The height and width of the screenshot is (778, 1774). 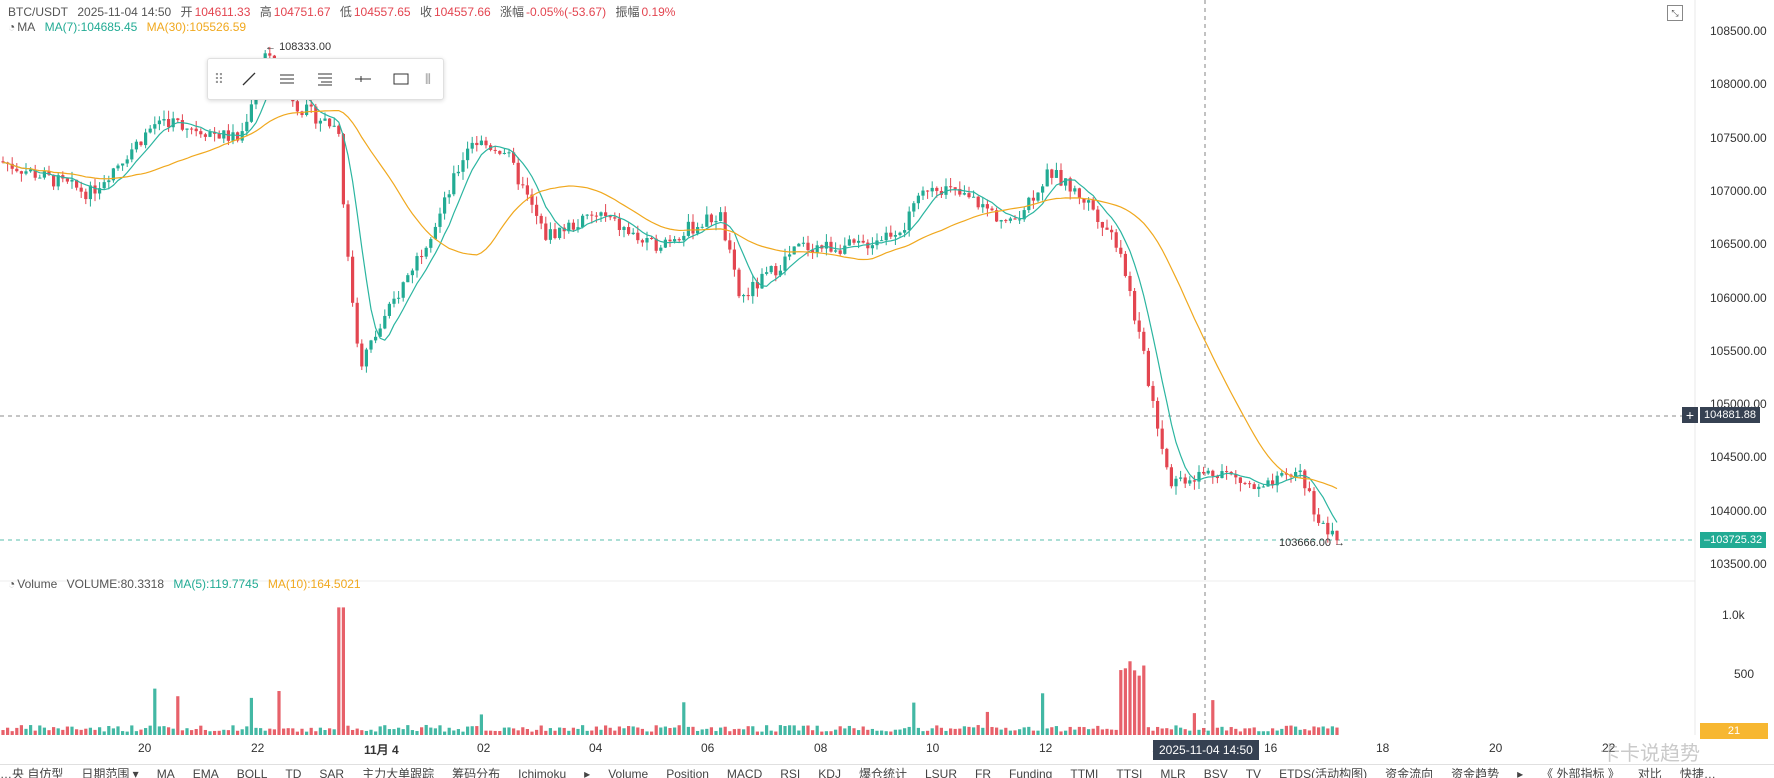 What do you see at coordinates (882, 772) in the screenshot?
I see `indicator-tab: 爆仓统计` at bounding box center [882, 772].